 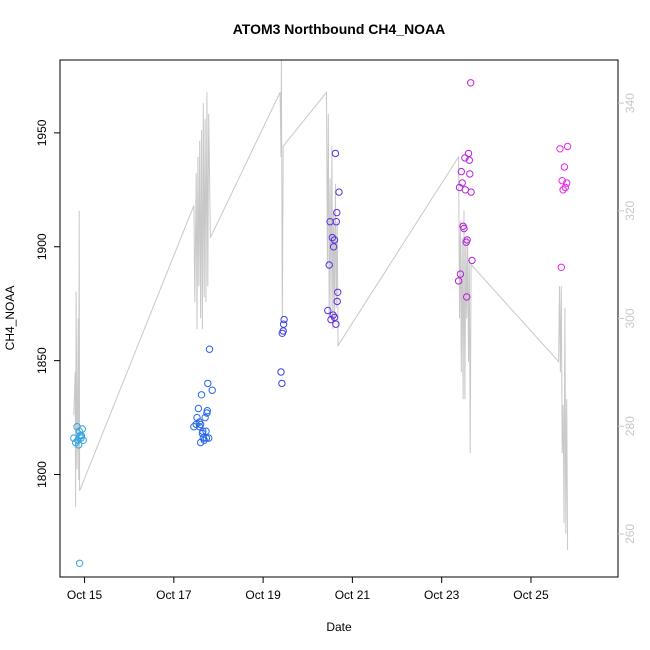 I want to click on y2-tick-label: 320, so click(x=630, y=210).